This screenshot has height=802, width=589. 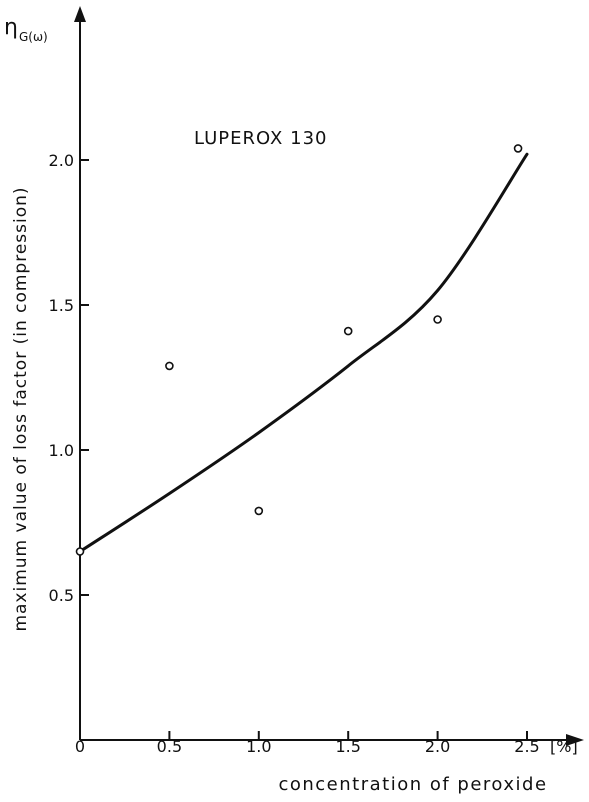 What do you see at coordinates (575, 740) in the screenshot?
I see `x-axis-arrow` at bounding box center [575, 740].